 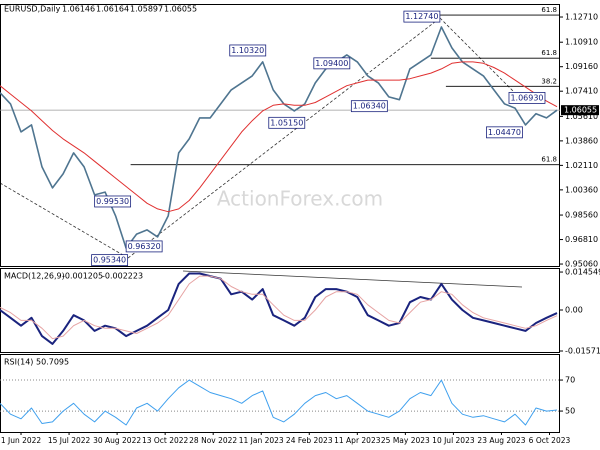 I want to click on price-marker-label: 1.10320, so click(x=247, y=50).